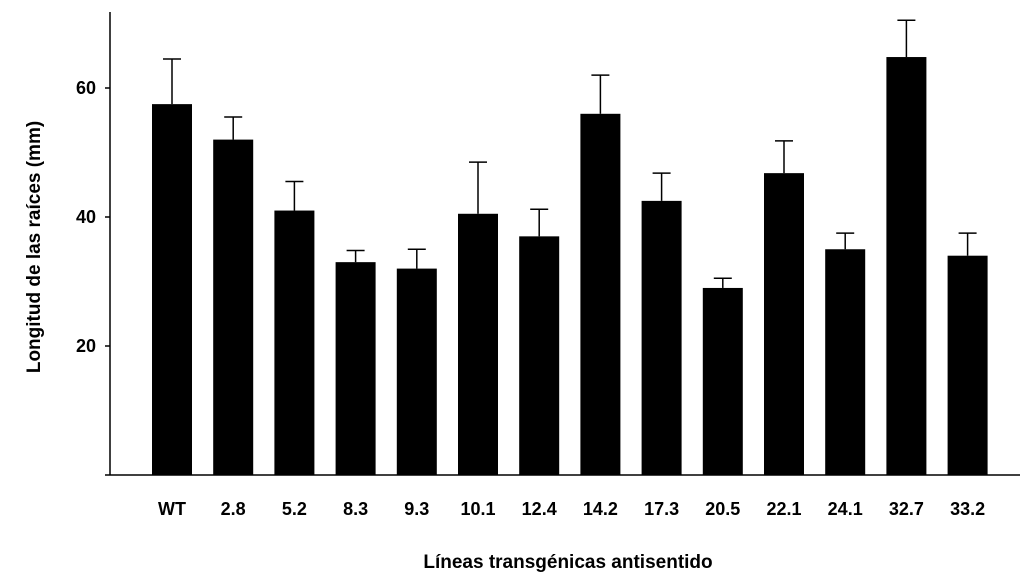 Image resolution: width=1028 pixels, height=578 pixels. What do you see at coordinates (967, 365) in the screenshot?
I see `bar-33.2` at bounding box center [967, 365].